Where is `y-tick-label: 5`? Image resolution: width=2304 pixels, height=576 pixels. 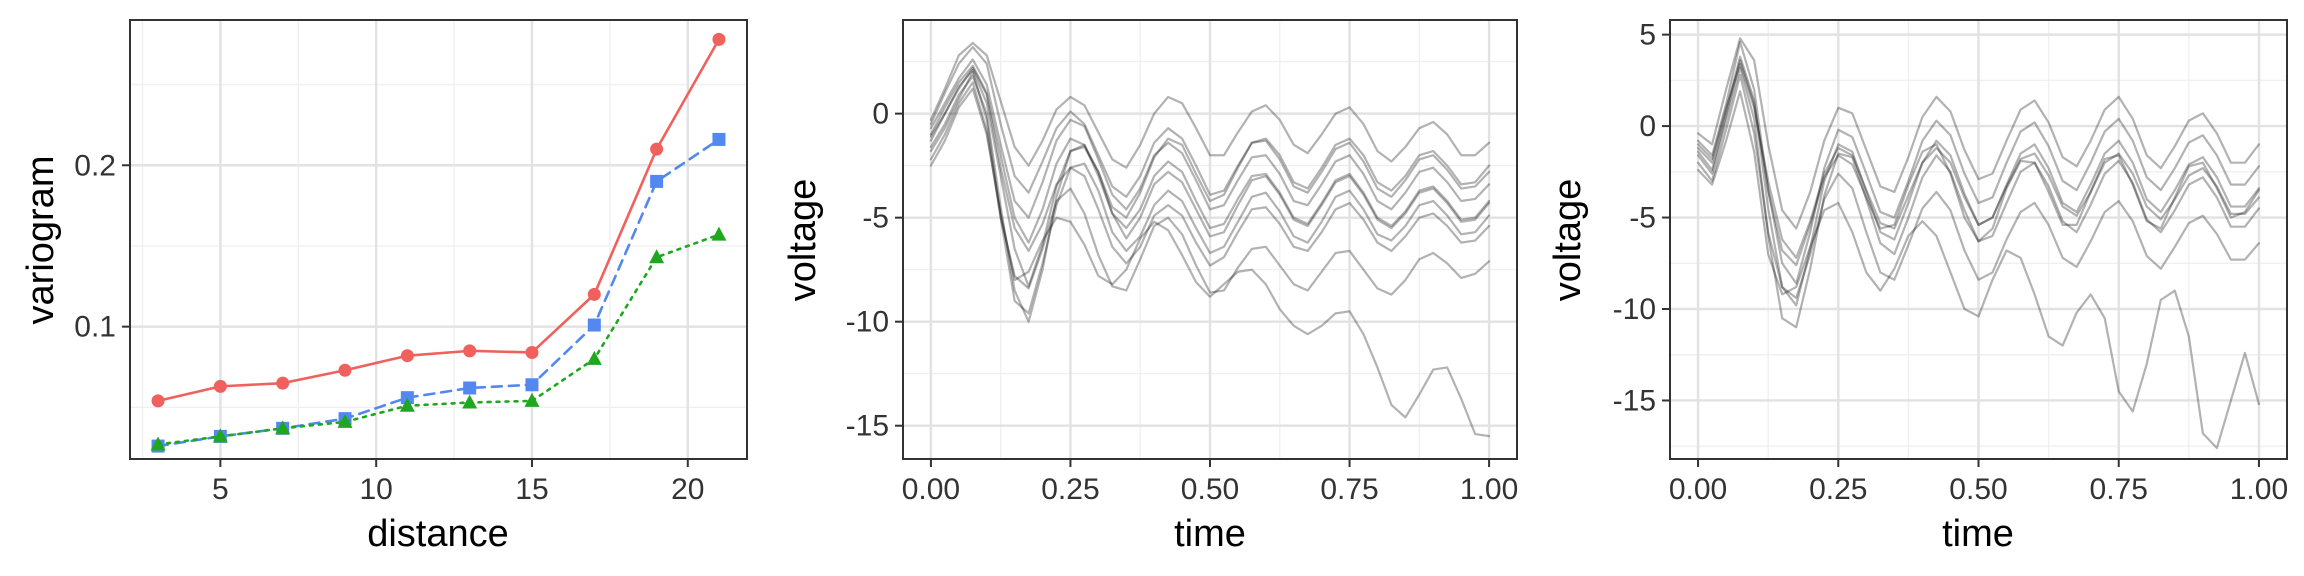
y-tick-label: 5 is located at coordinates (1647, 35).